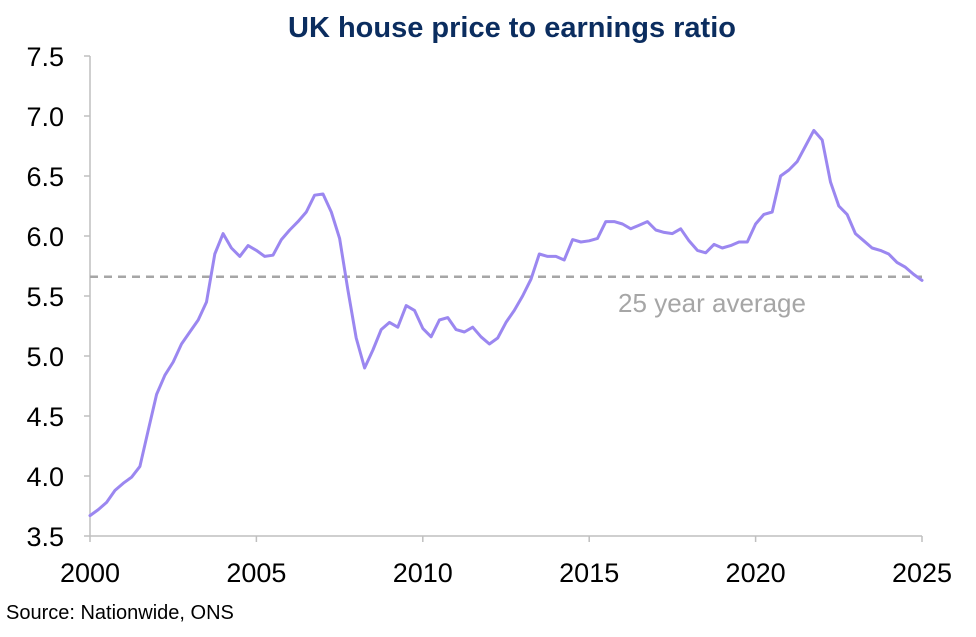  Describe the element at coordinates (45, 357) in the screenshot. I see `y-tick-label: 5.0` at that location.